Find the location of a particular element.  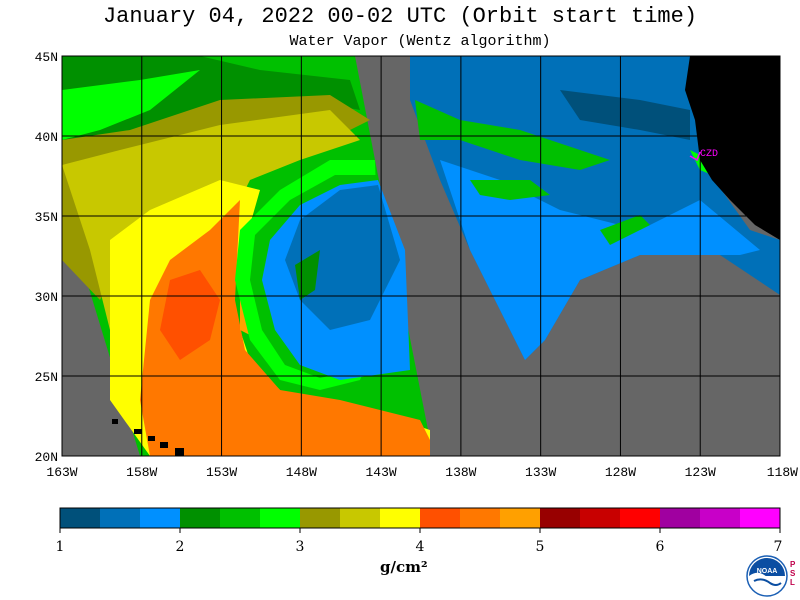

lat-tick-label: 40N is located at coordinates (46, 137).